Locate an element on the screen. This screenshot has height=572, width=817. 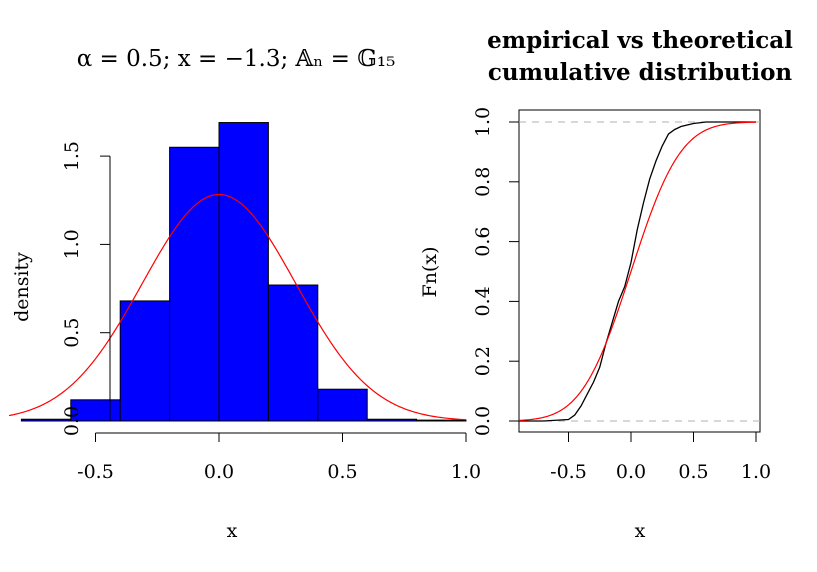
histogram-x-tick-label: 0.5 is located at coordinates (342, 472).